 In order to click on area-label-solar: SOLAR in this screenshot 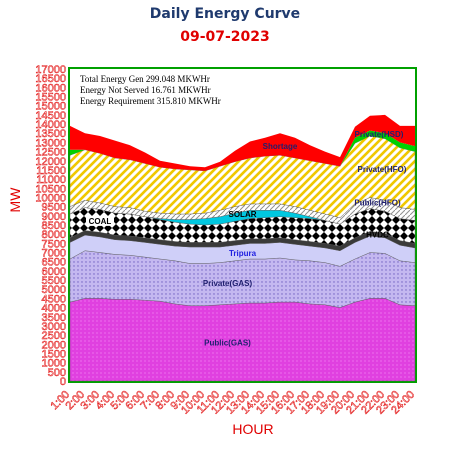, I will do `click(243, 214)`.